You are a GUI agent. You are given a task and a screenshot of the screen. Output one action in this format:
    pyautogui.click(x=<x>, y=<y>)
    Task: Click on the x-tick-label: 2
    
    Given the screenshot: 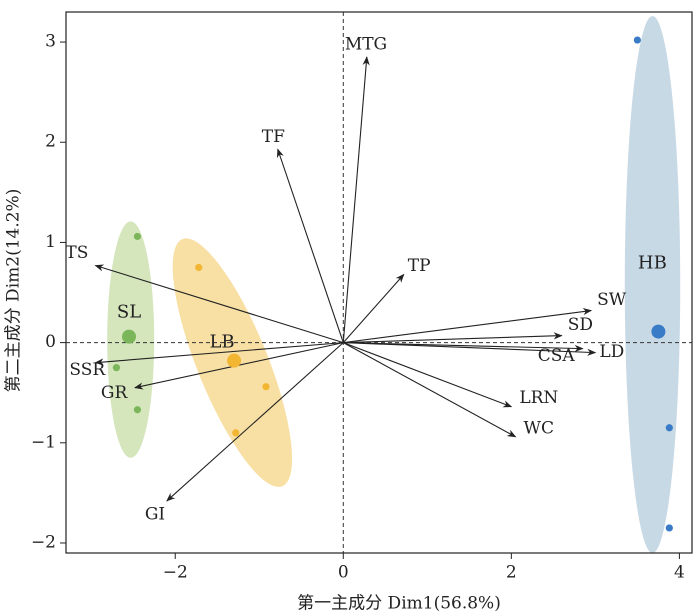 What is the action you would take?
    pyautogui.click(x=511, y=573)
    